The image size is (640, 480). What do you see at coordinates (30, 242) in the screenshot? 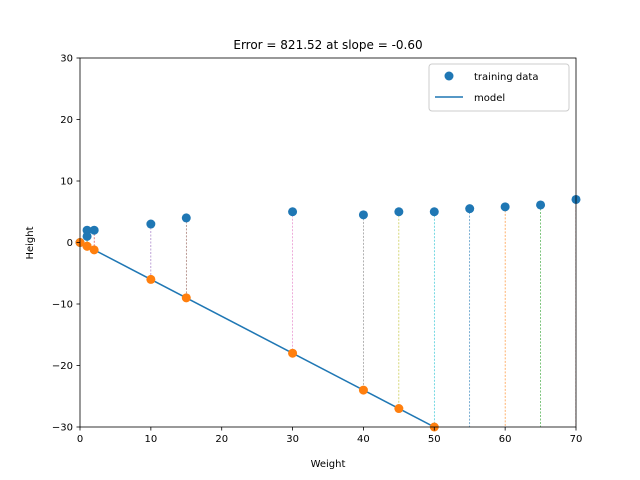
I see `y-axis-label: Height` at bounding box center [30, 242].